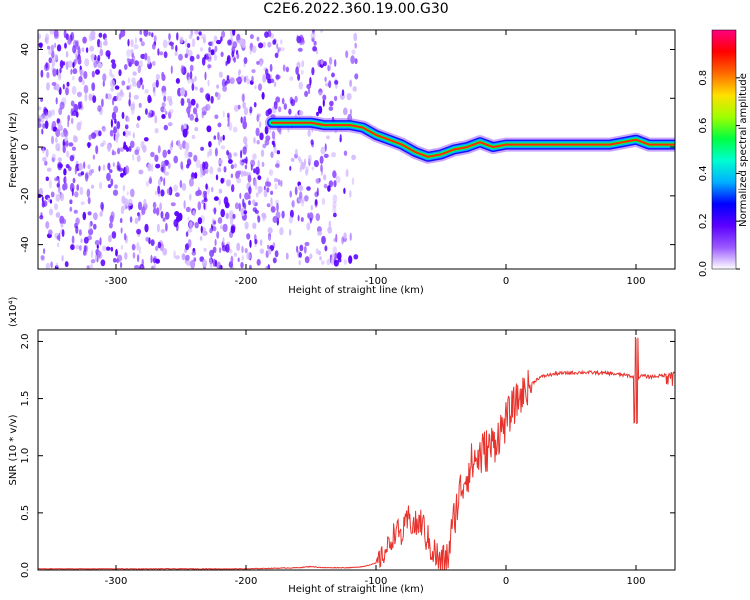  I want to click on y-tick-label: 2.0, so click(25, 341).